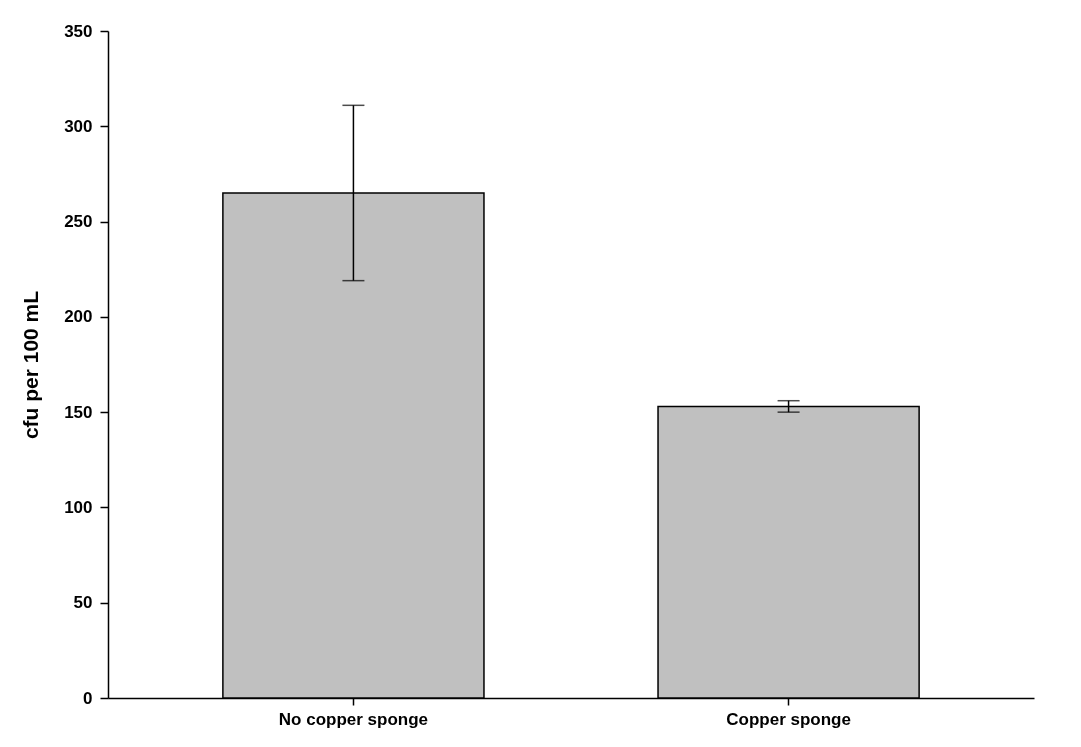 Image resolution: width=1081 pixels, height=747 pixels. Describe the element at coordinates (353, 719) in the screenshot. I see `x-tick-label: No copper sponge` at that location.